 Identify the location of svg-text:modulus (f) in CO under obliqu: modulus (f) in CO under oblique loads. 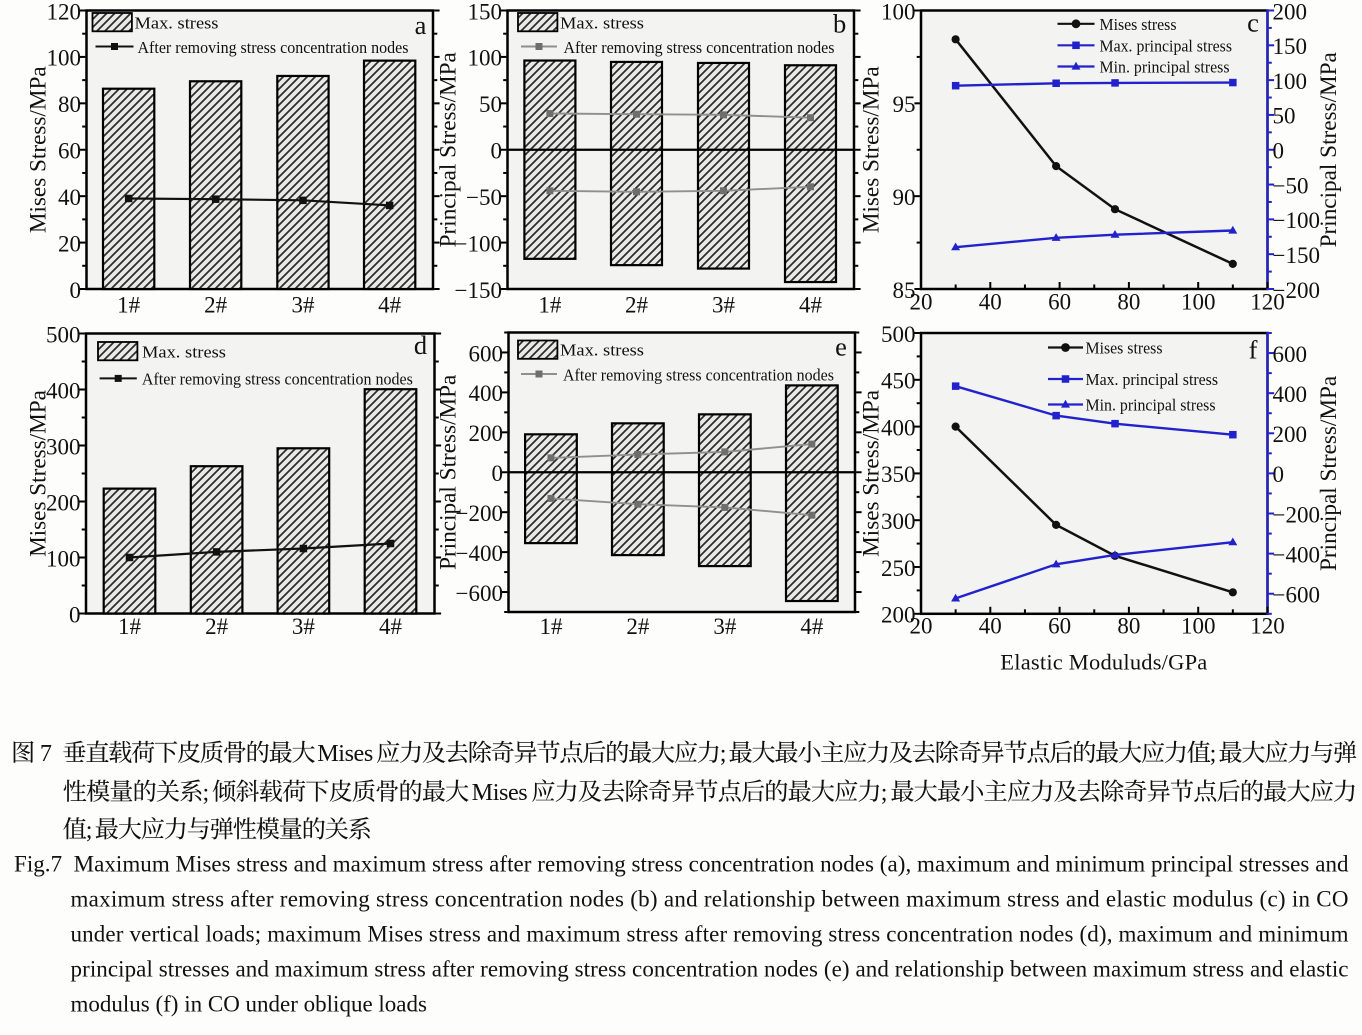
(249, 1004).